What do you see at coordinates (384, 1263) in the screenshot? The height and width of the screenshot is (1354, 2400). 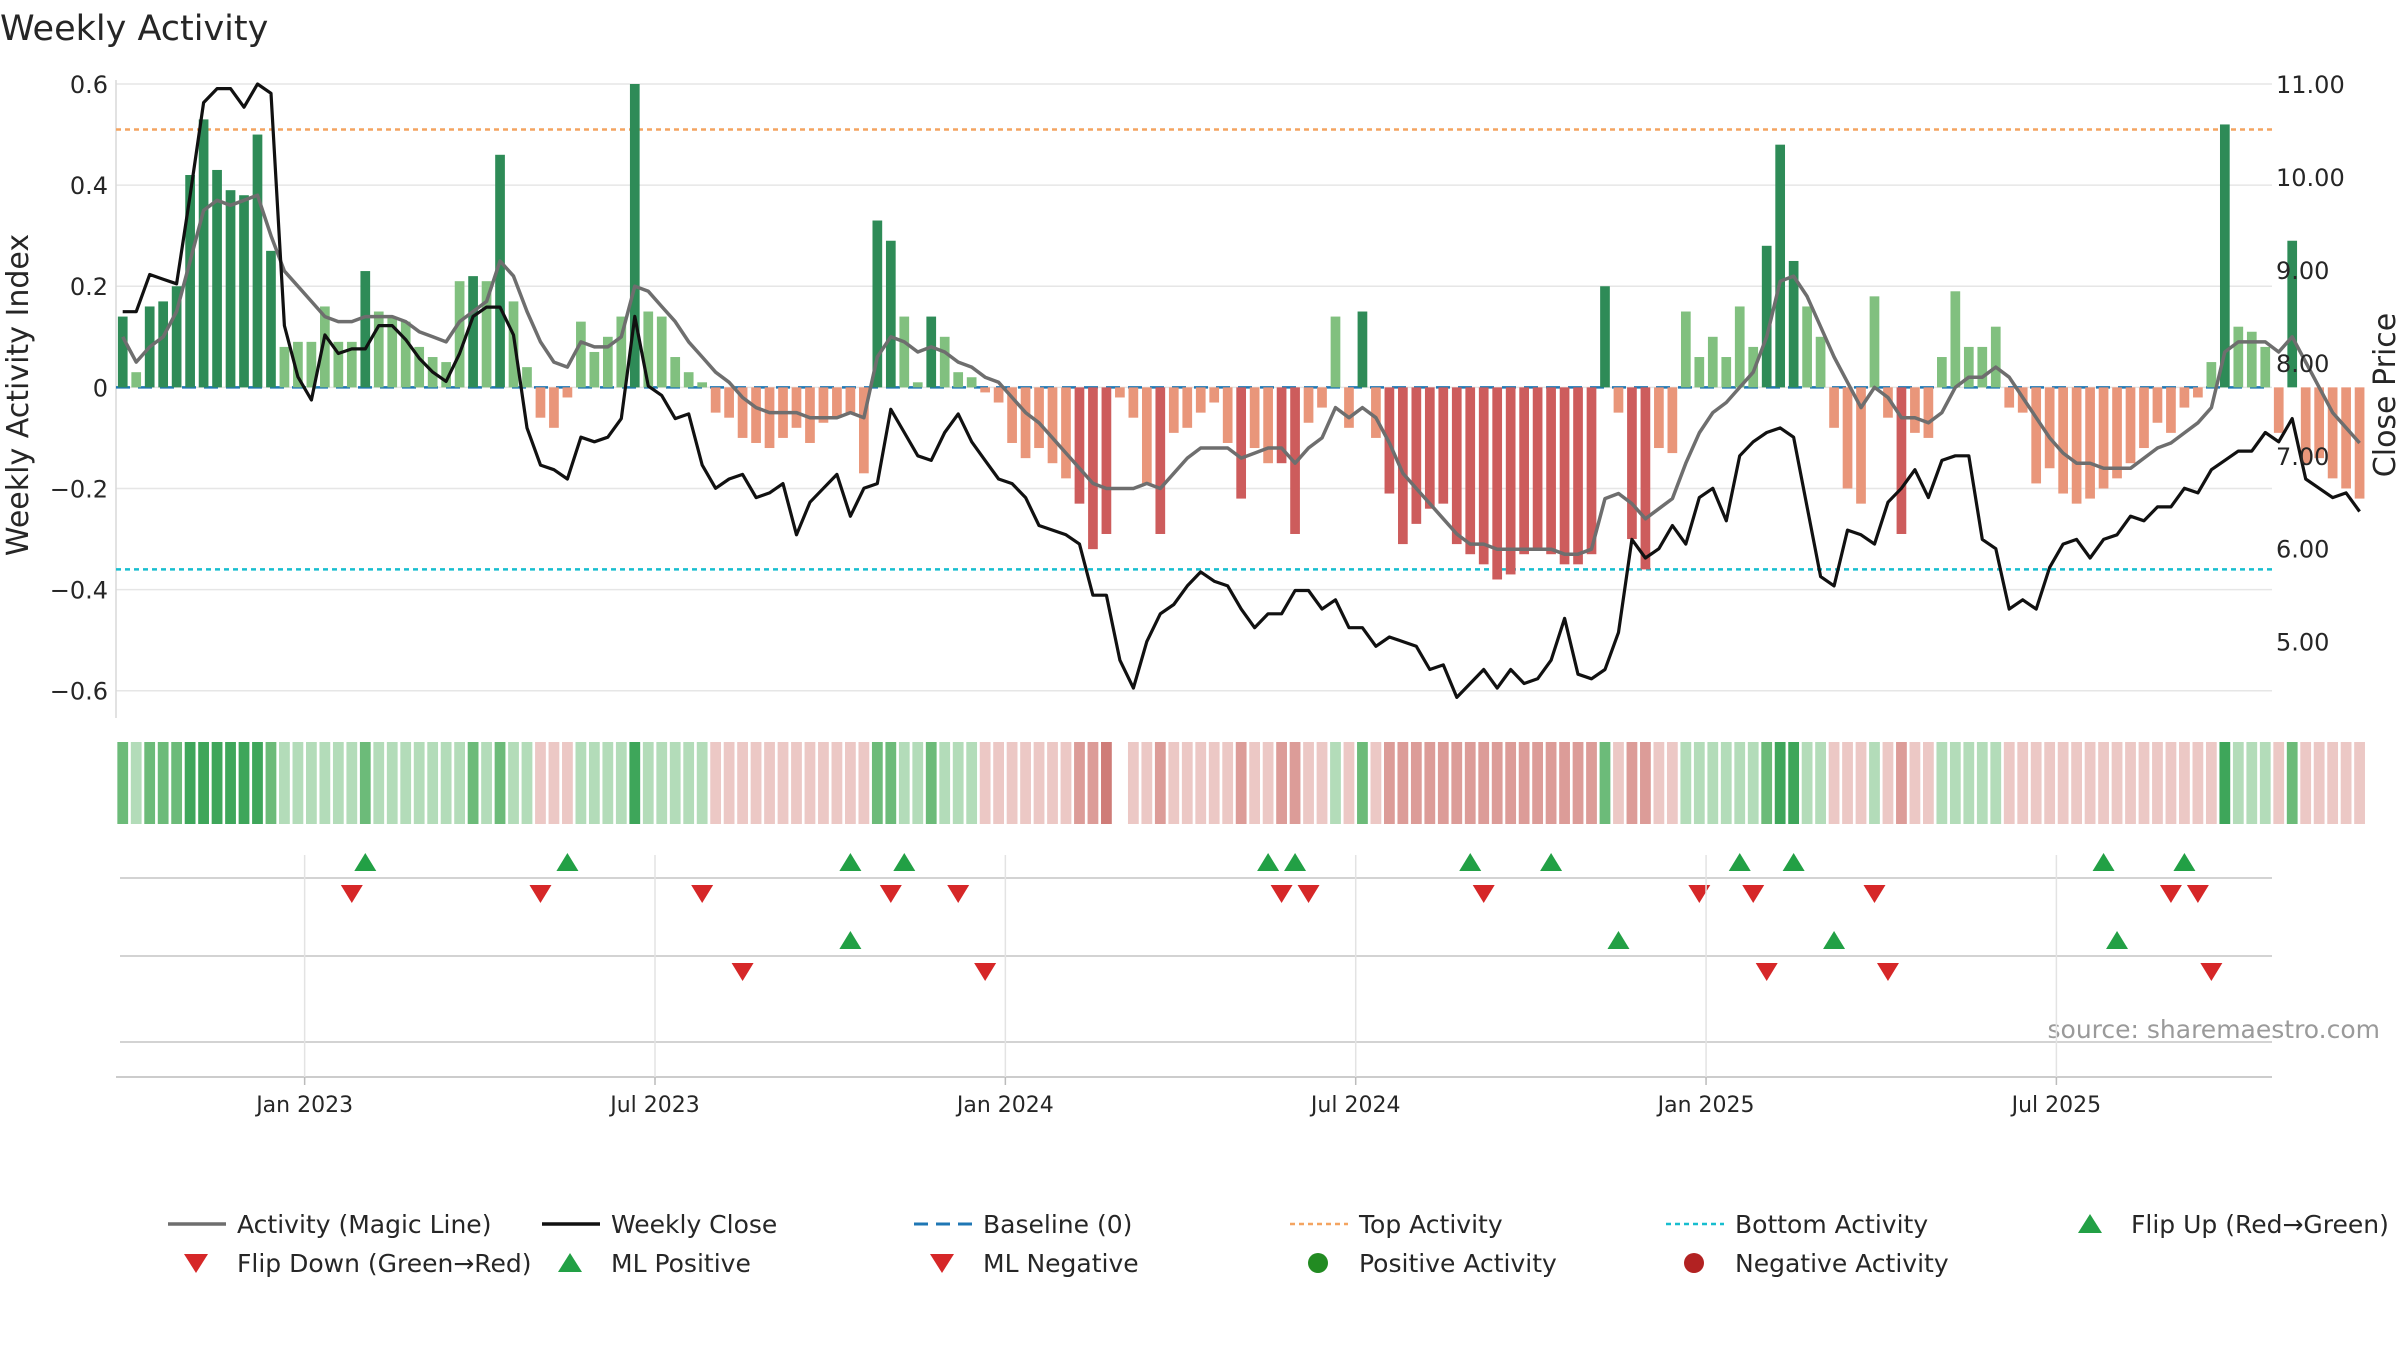 I see `legend-label: Flip Down (Green→Red)` at bounding box center [384, 1263].